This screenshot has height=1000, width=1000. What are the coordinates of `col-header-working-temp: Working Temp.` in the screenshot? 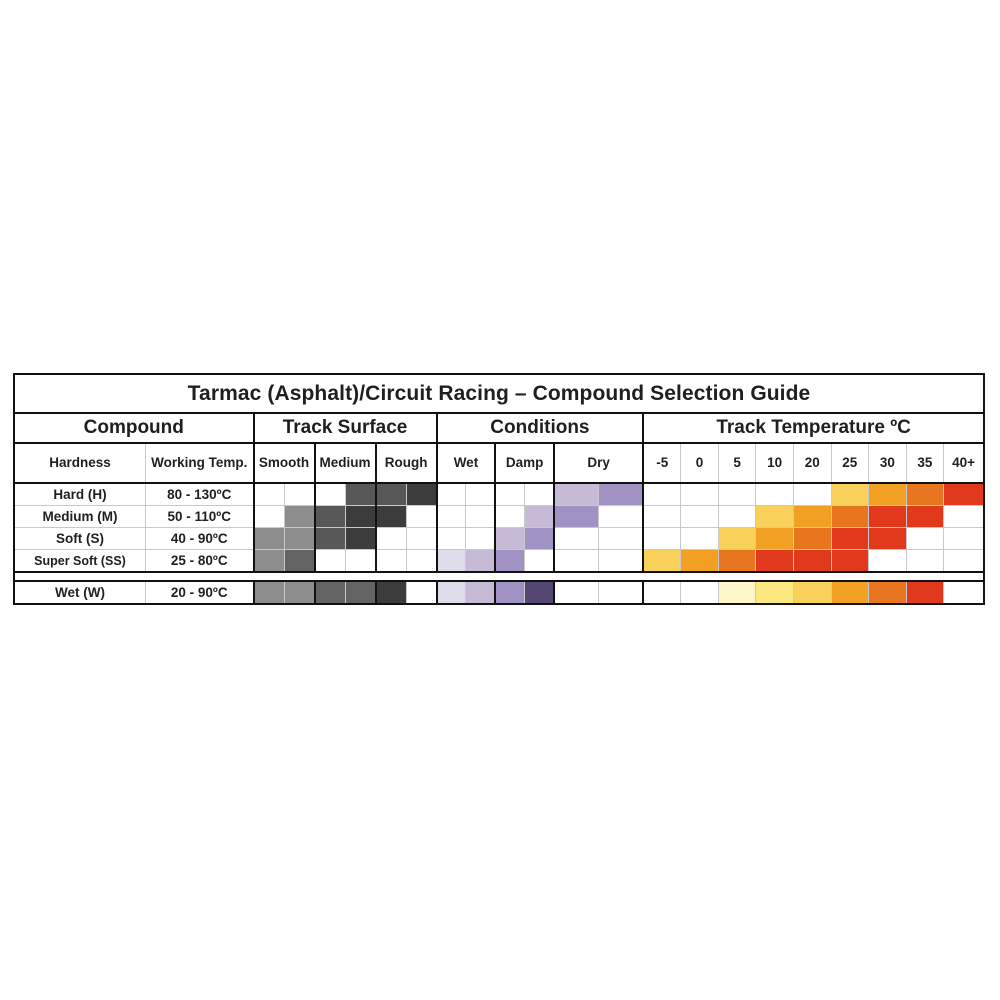 It's located at (199, 463).